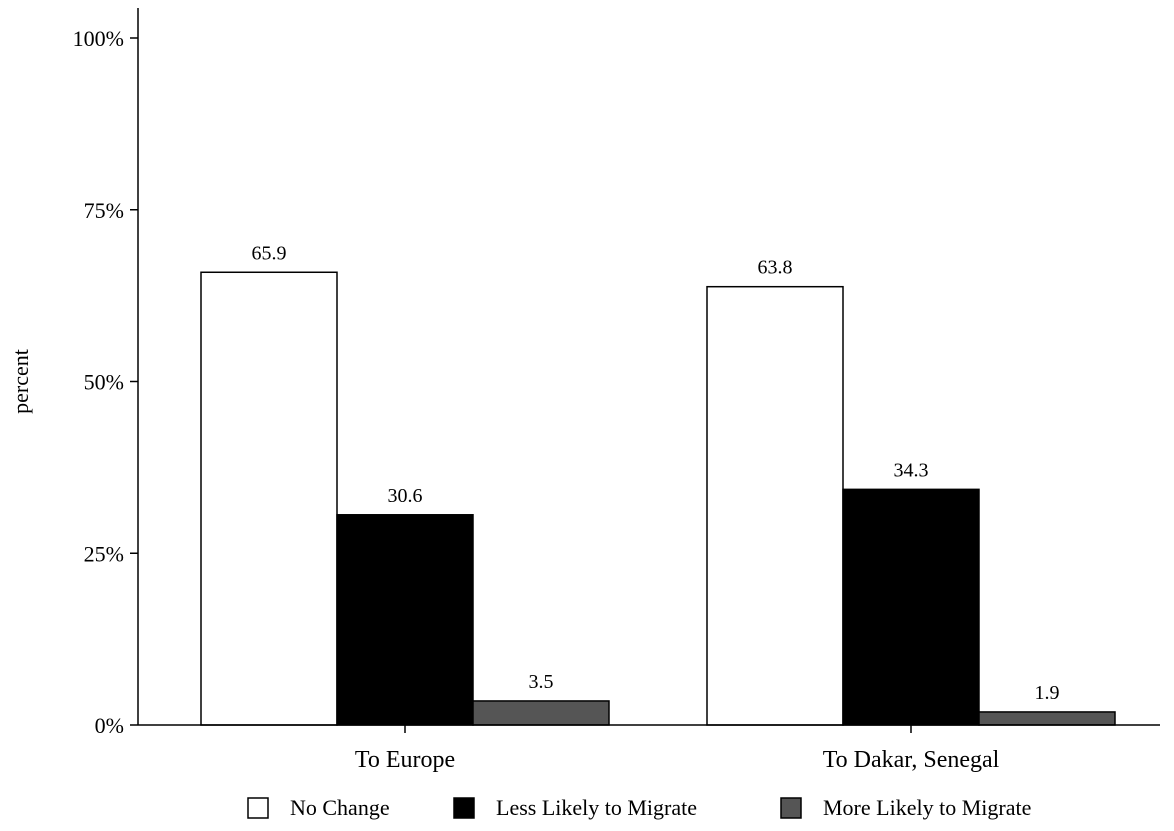  What do you see at coordinates (1047, 693) in the screenshot?
I see `bar-value-label: 1.9` at bounding box center [1047, 693].